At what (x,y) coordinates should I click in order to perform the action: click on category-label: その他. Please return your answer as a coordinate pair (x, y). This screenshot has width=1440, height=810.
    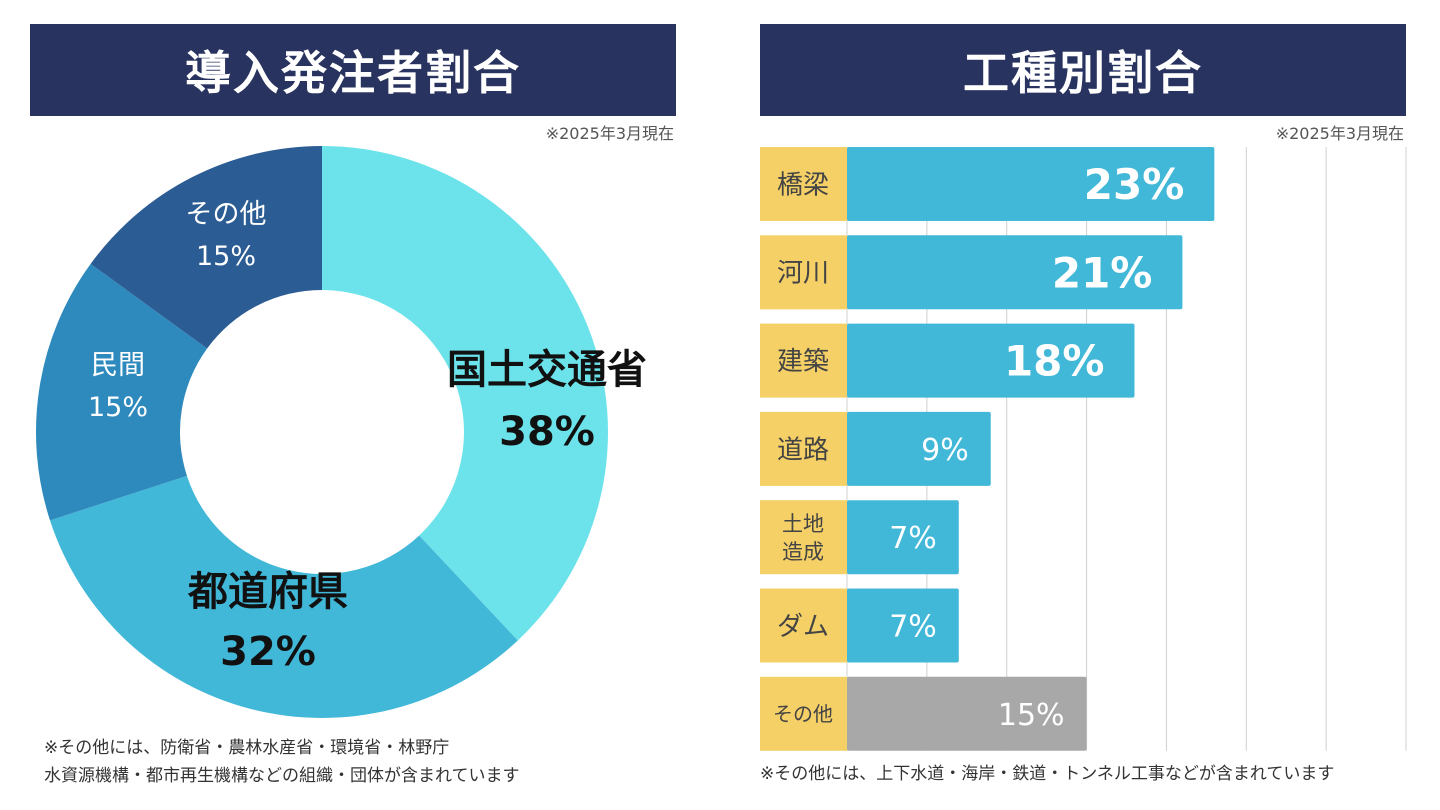
    Looking at the image, I should click on (803, 714).